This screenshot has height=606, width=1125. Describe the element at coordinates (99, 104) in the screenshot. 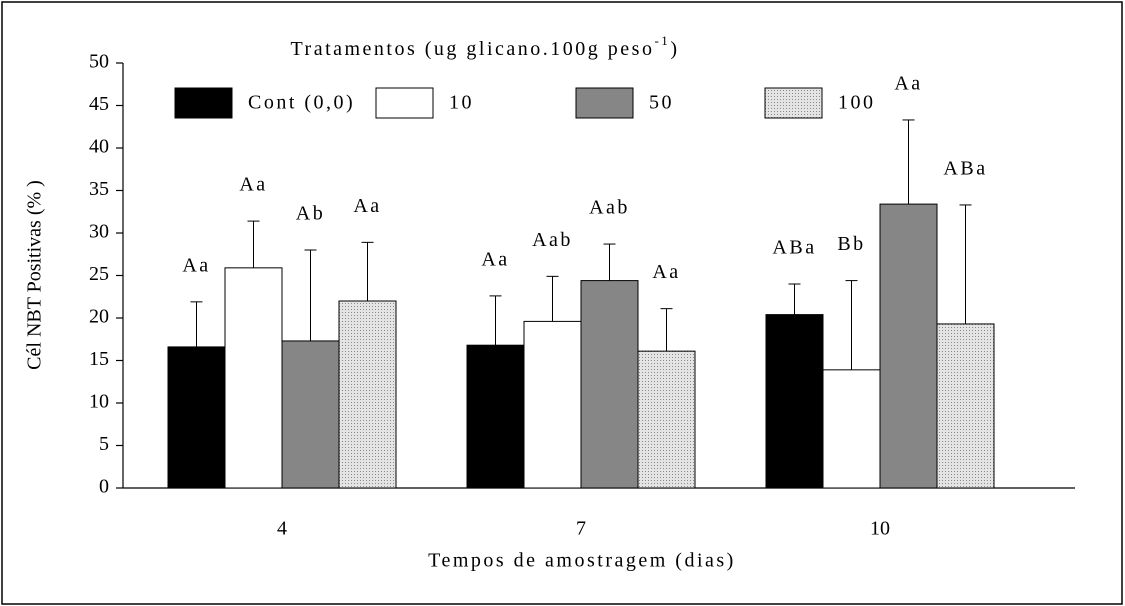

I see `y-tick-label: 45` at that location.